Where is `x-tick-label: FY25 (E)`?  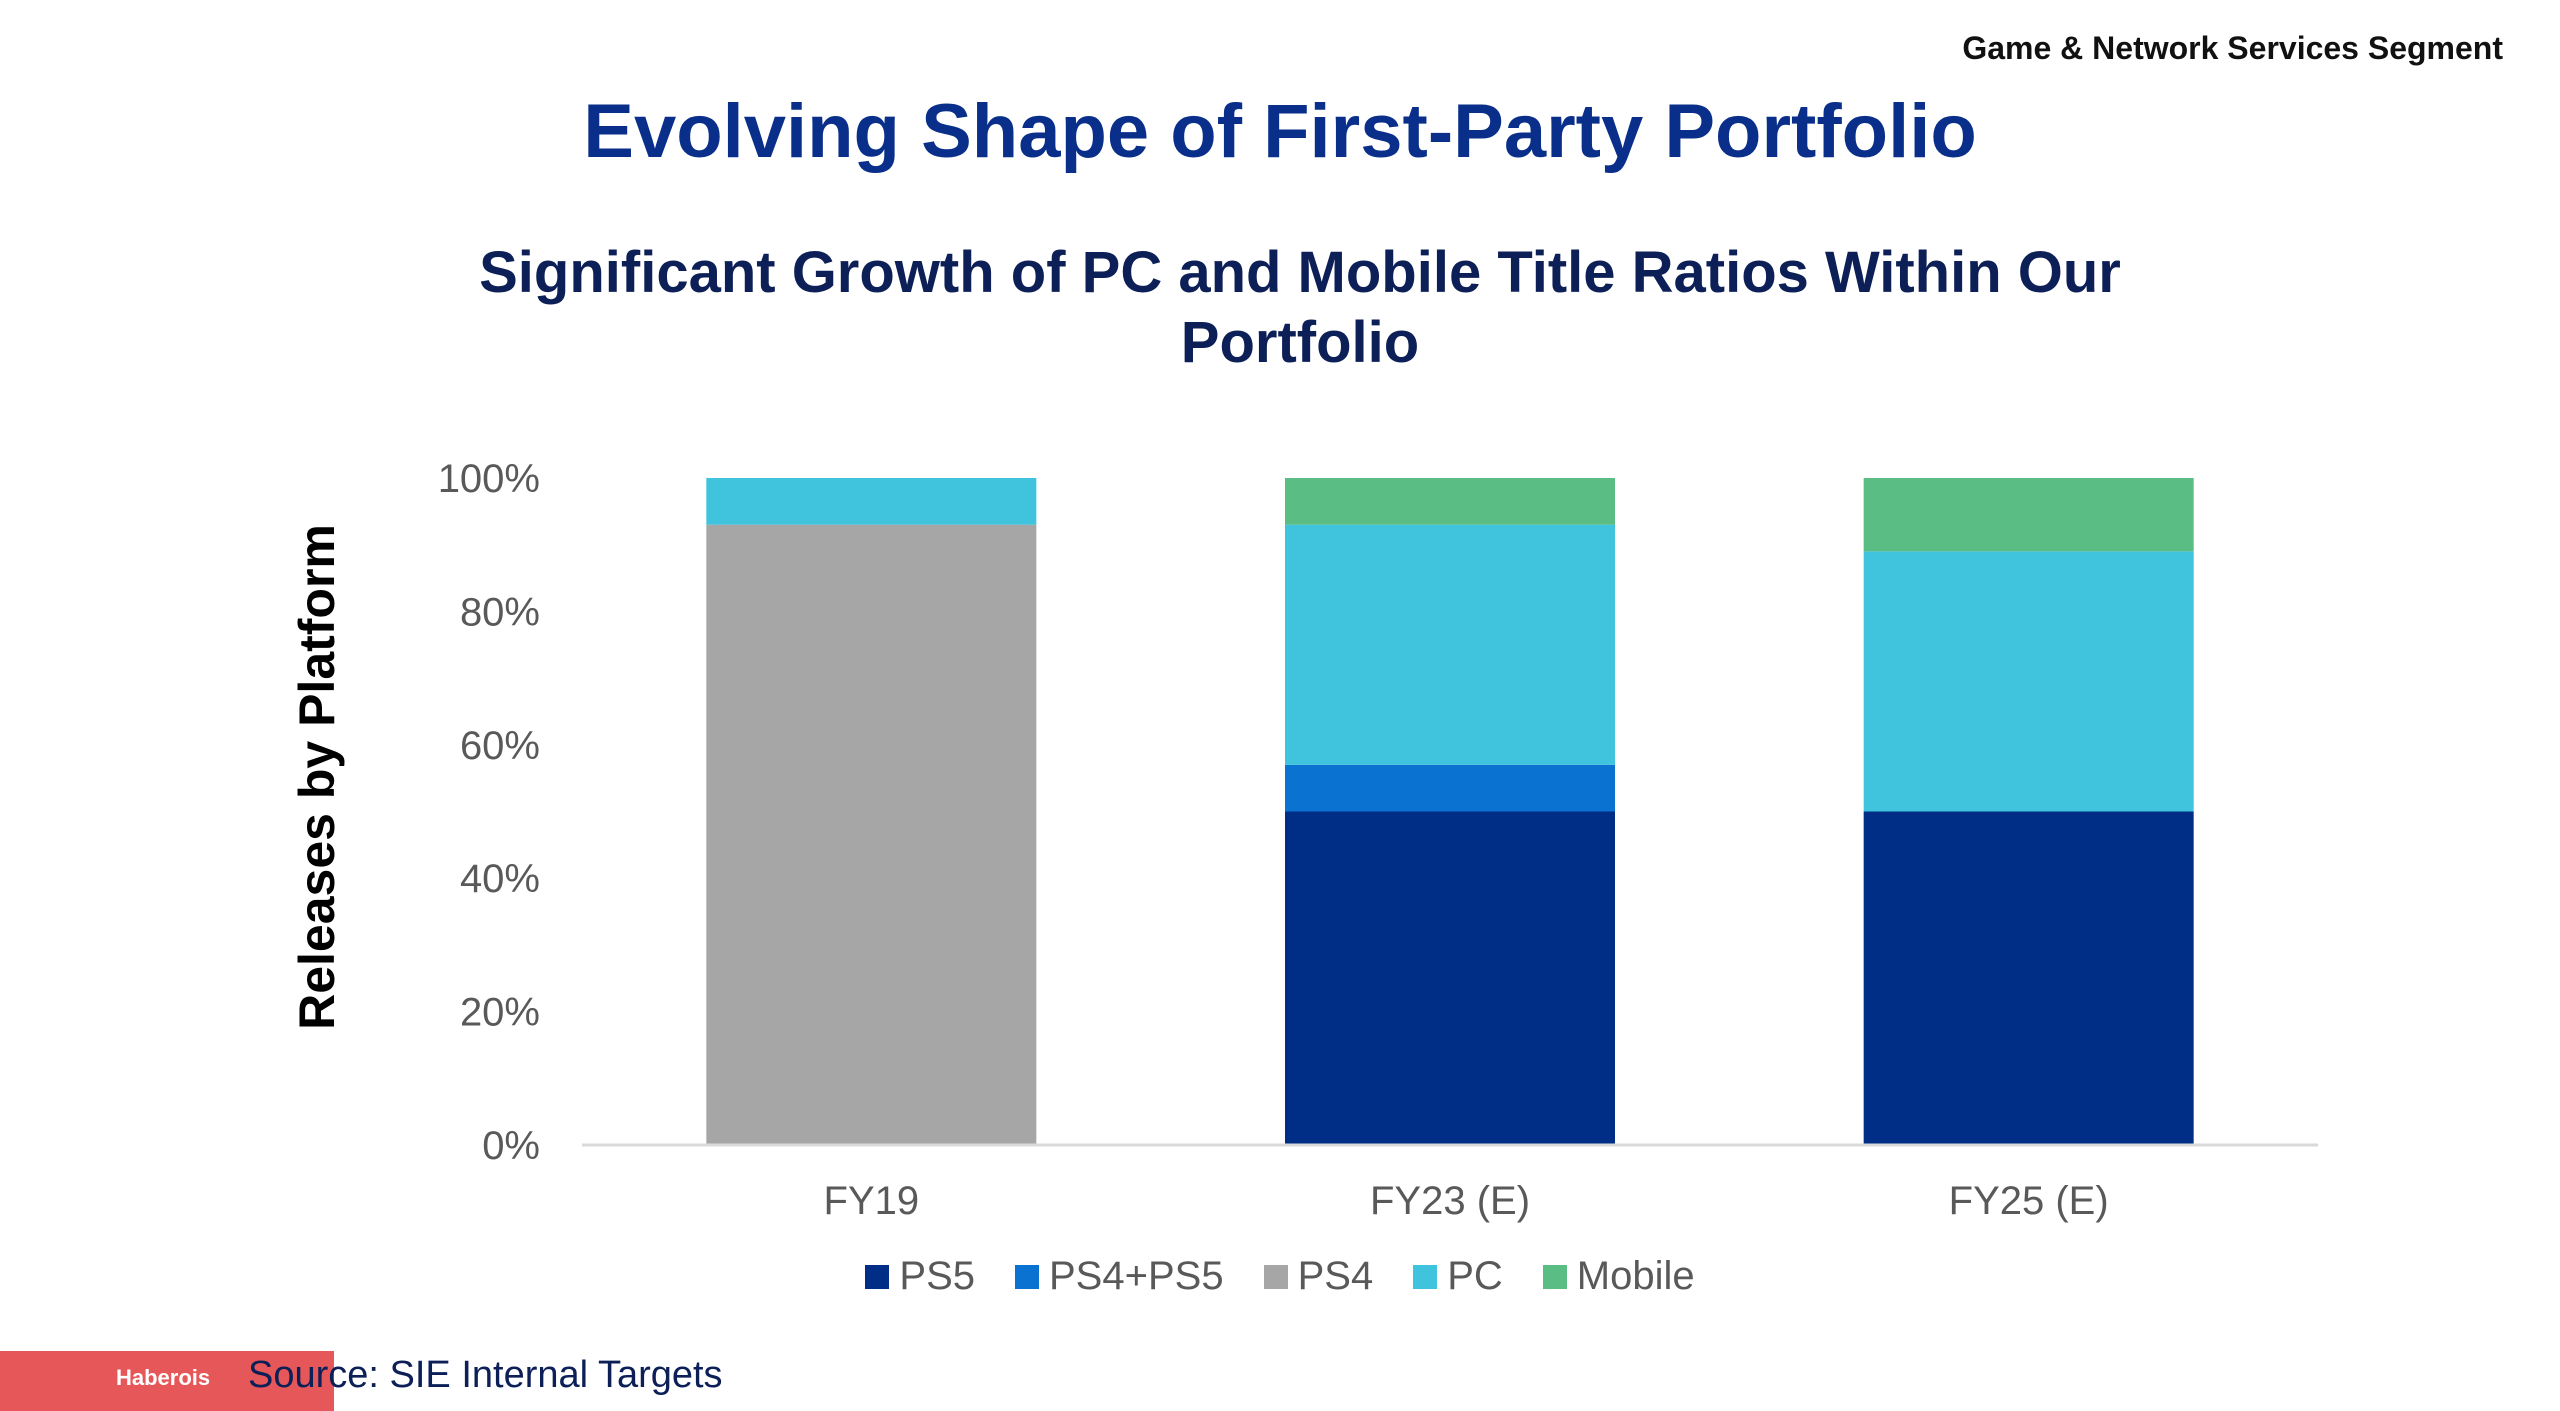 x-tick-label: FY25 (E) is located at coordinates (2029, 1201).